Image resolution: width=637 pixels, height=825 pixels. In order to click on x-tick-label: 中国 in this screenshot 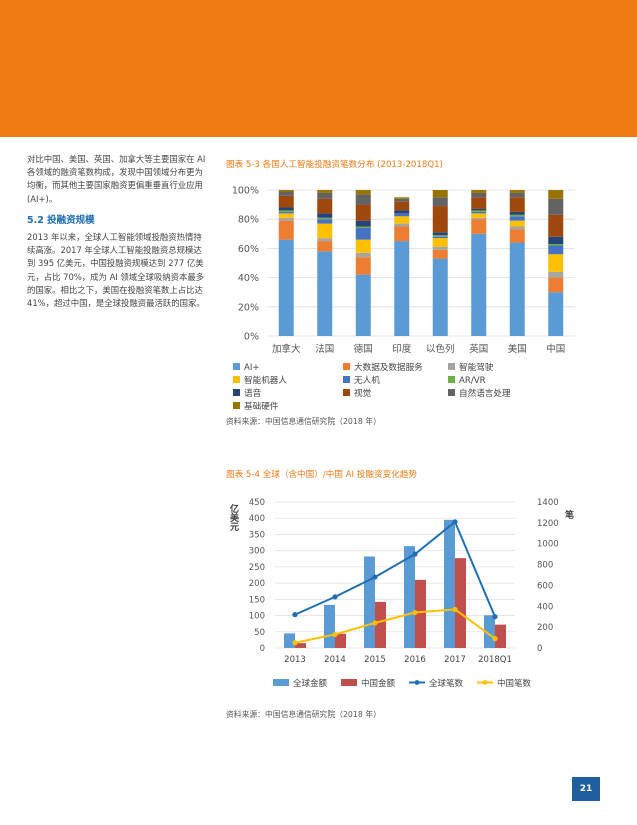, I will do `click(555, 349)`.